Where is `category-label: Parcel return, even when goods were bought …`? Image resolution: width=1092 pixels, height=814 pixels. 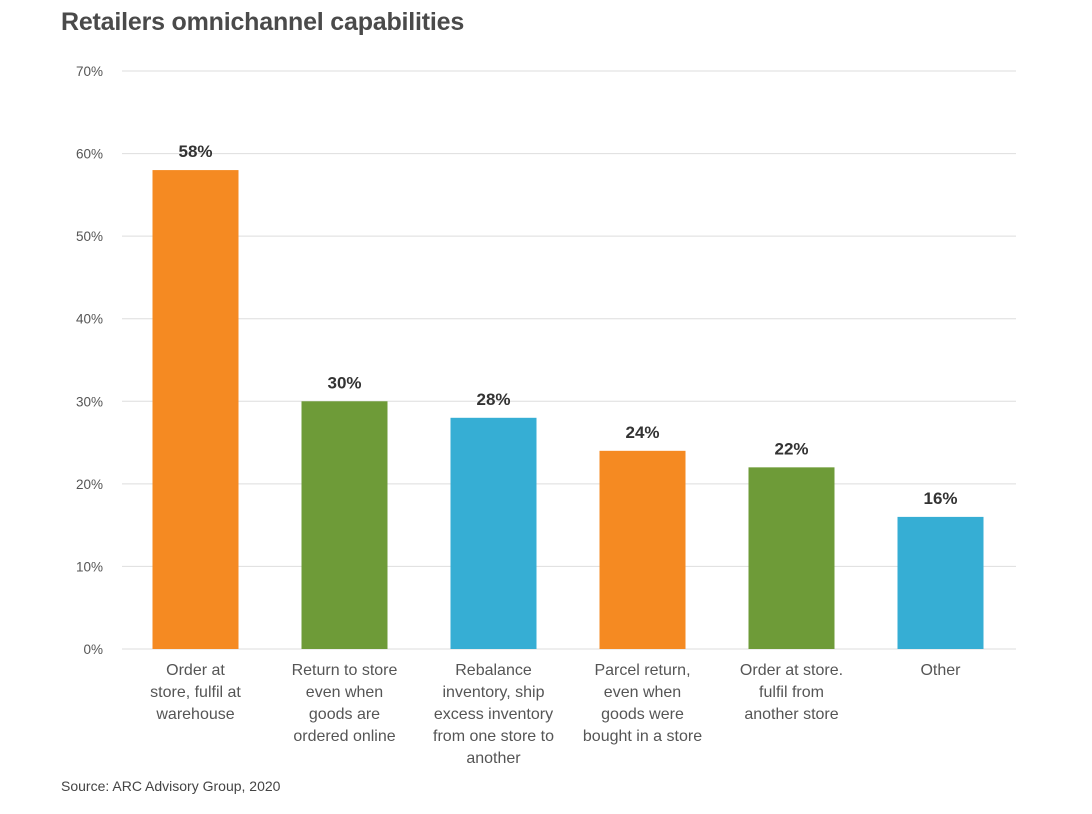 category-label: Parcel return, even when goods were bought … is located at coordinates (642, 703).